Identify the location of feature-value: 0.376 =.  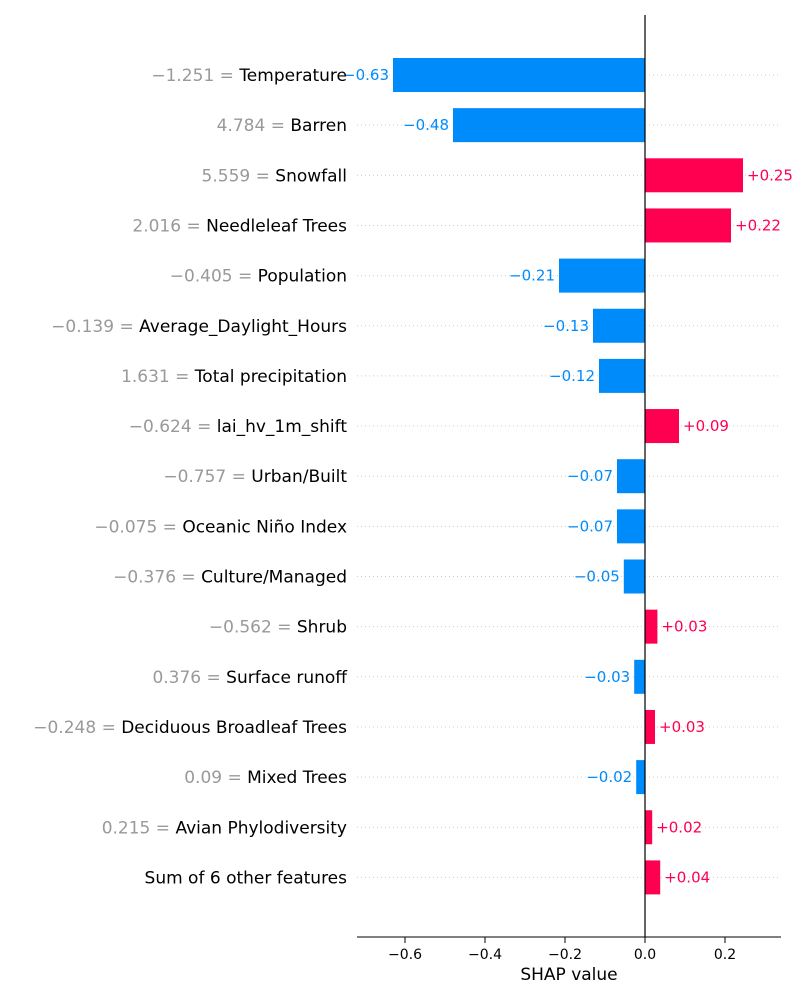
(189, 678).